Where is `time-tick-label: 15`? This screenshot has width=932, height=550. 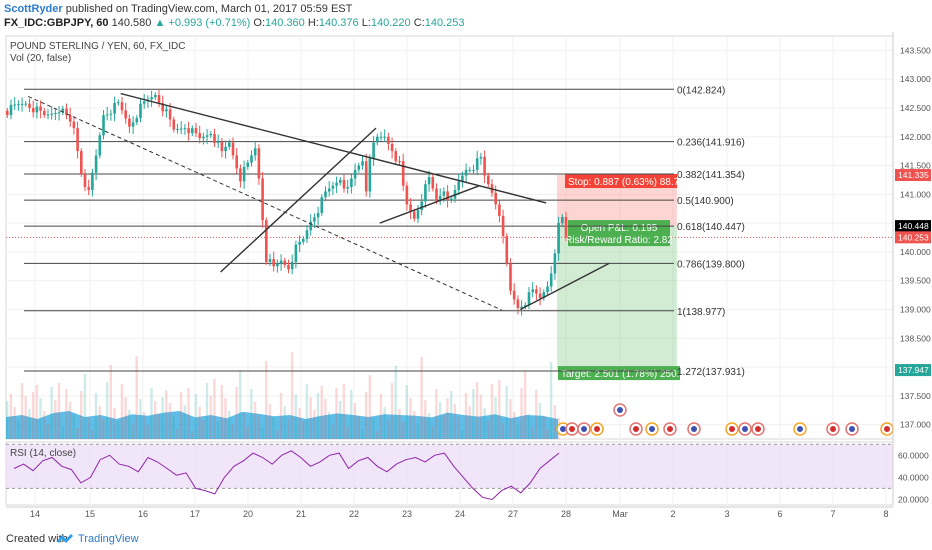
time-tick-label: 15 is located at coordinates (90, 514).